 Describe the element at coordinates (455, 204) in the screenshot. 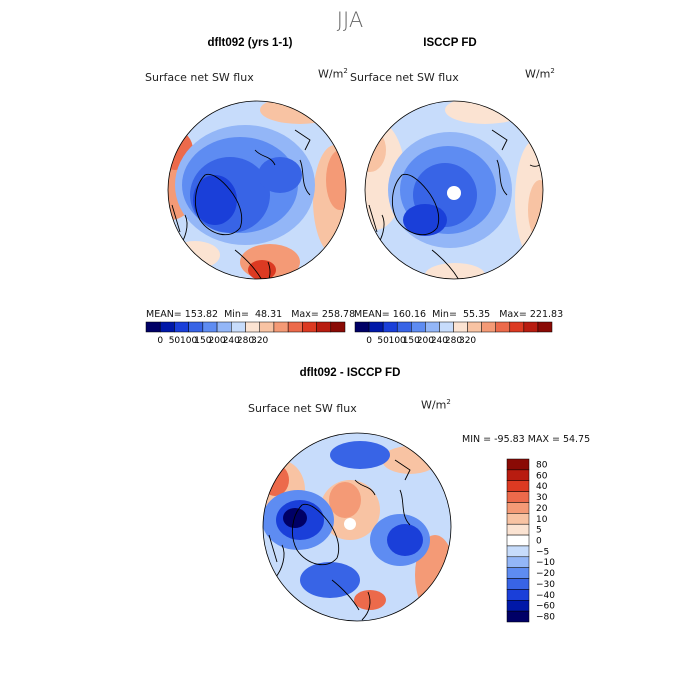

I see `coastlines-obs` at that location.